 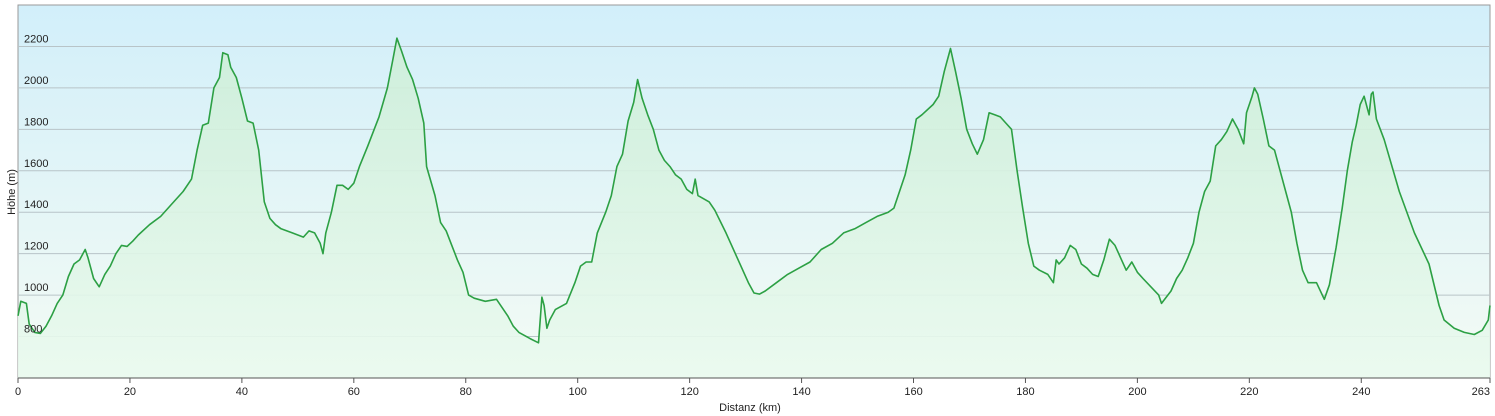 I want to click on y-tick-label: 2000, so click(x=36, y=81).